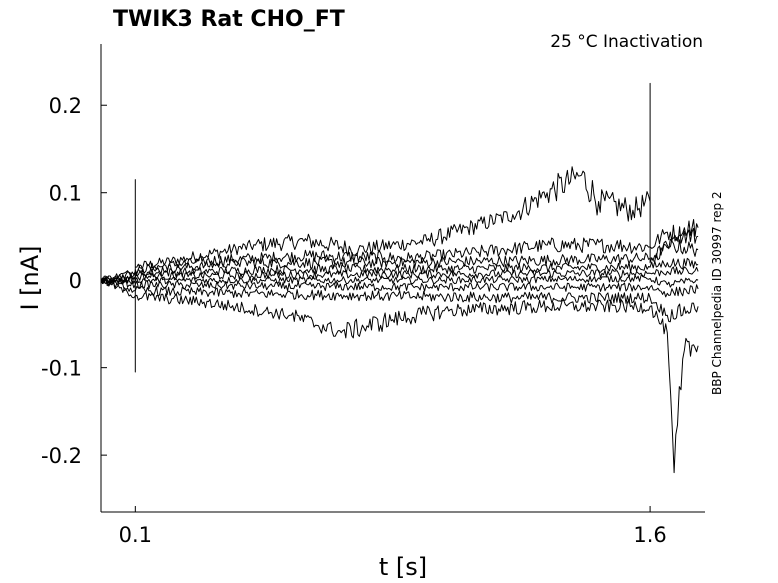 This screenshot has height=583, width=778. What do you see at coordinates (135, 535) in the screenshot?
I see `x-tick-label: 0.1` at bounding box center [135, 535].